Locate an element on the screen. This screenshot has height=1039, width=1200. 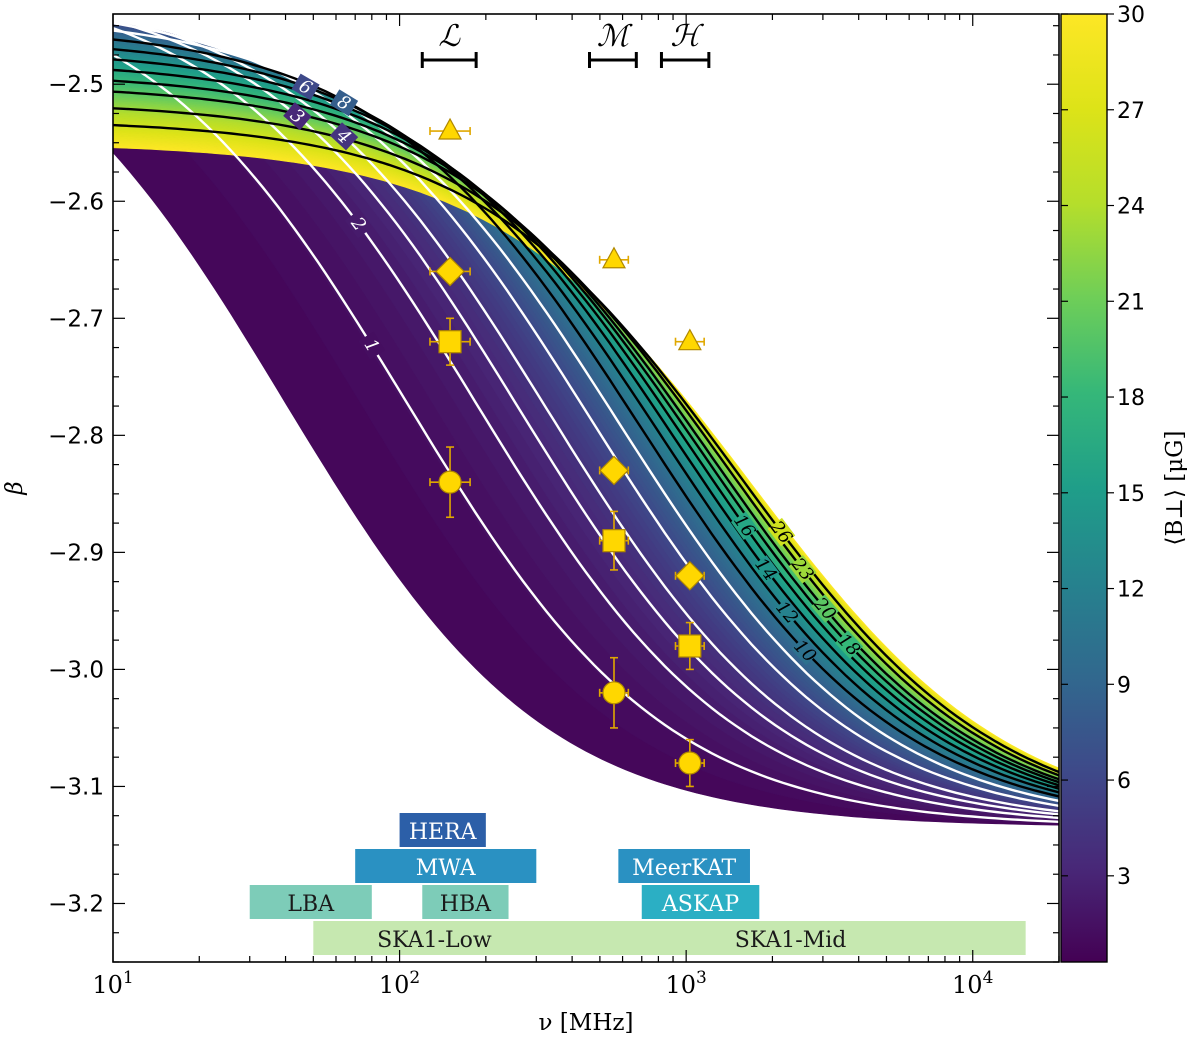
colorbar-tick-label: 30 is located at coordinates (1131, 15).